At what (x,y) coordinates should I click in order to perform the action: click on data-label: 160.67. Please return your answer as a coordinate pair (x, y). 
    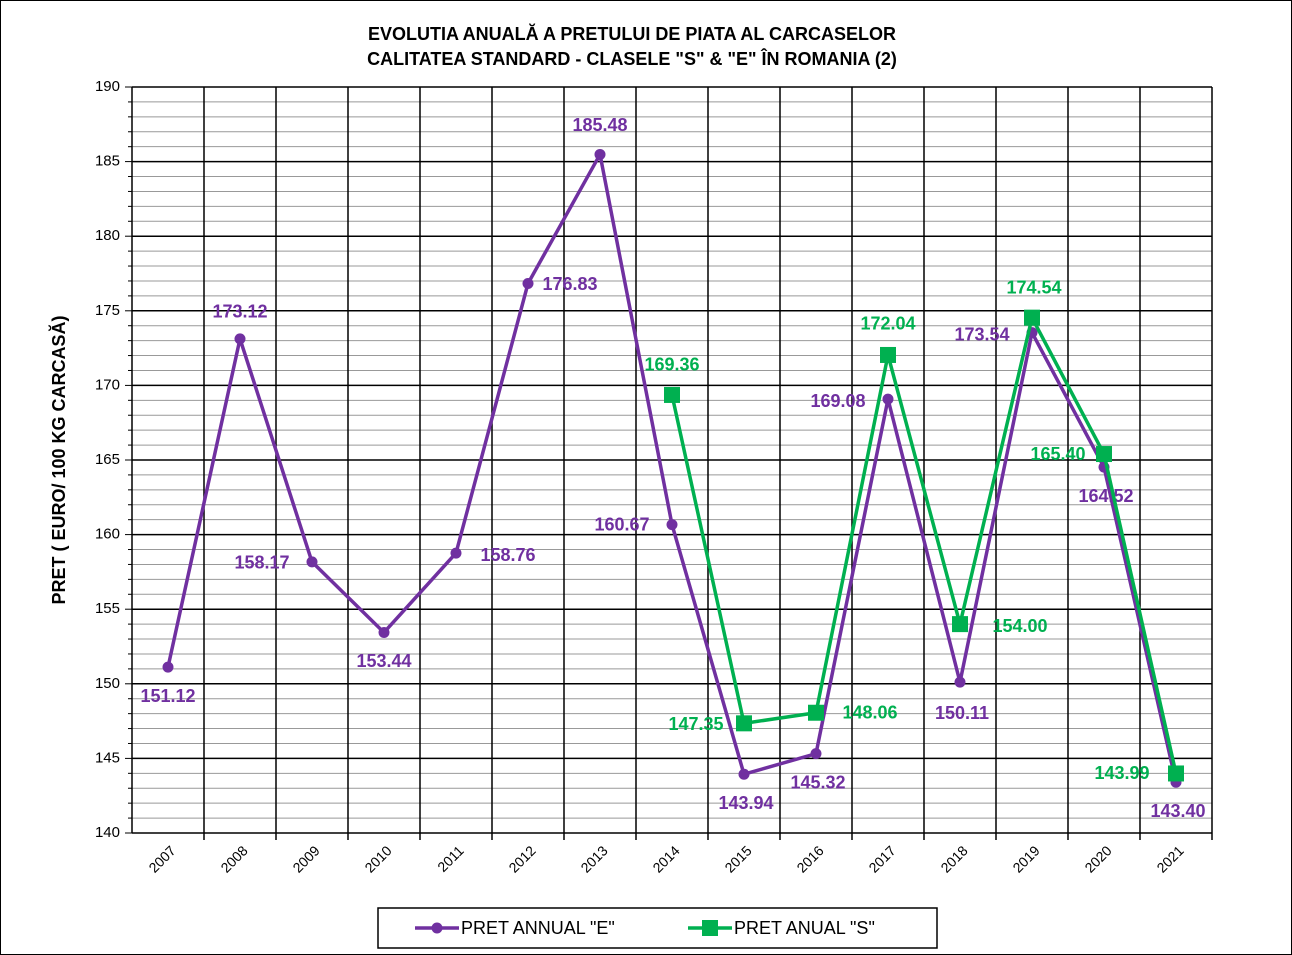
    Looking at the image, I should click on (621, 524).